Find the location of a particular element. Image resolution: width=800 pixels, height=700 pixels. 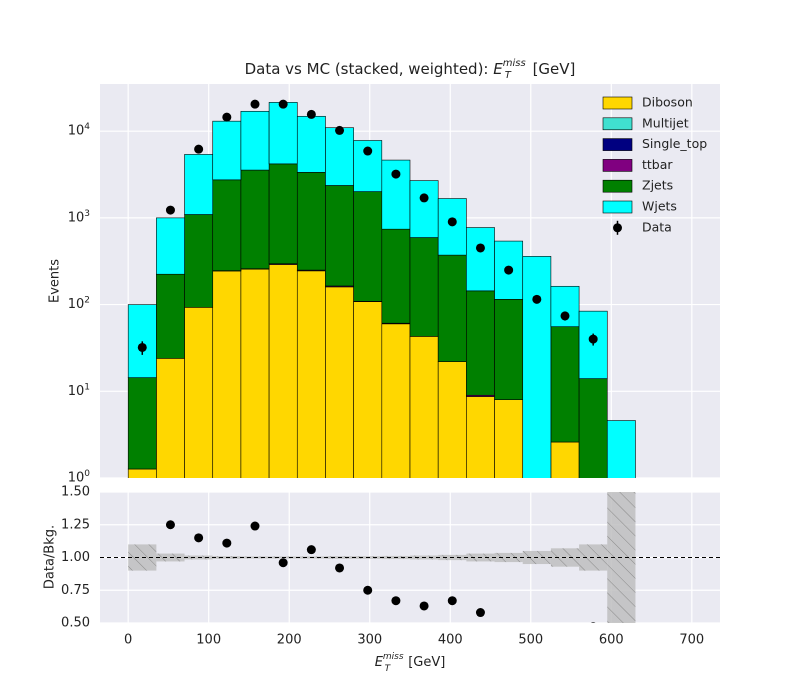

legend-label: Data is located at coordinates (657, 226).